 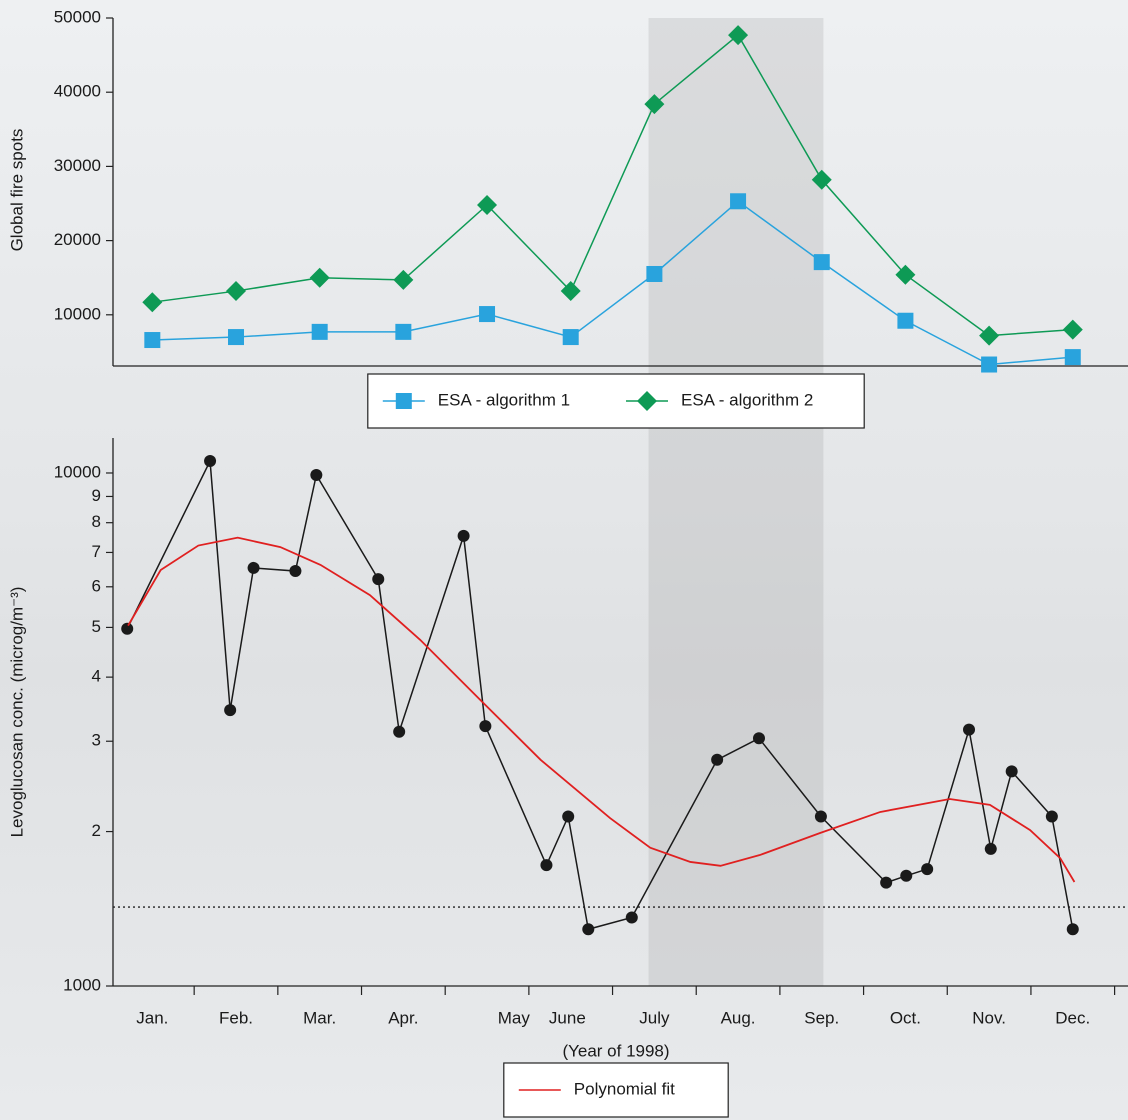 I want to click on x-tick-label: Mar., so click(x=319, y=1017).